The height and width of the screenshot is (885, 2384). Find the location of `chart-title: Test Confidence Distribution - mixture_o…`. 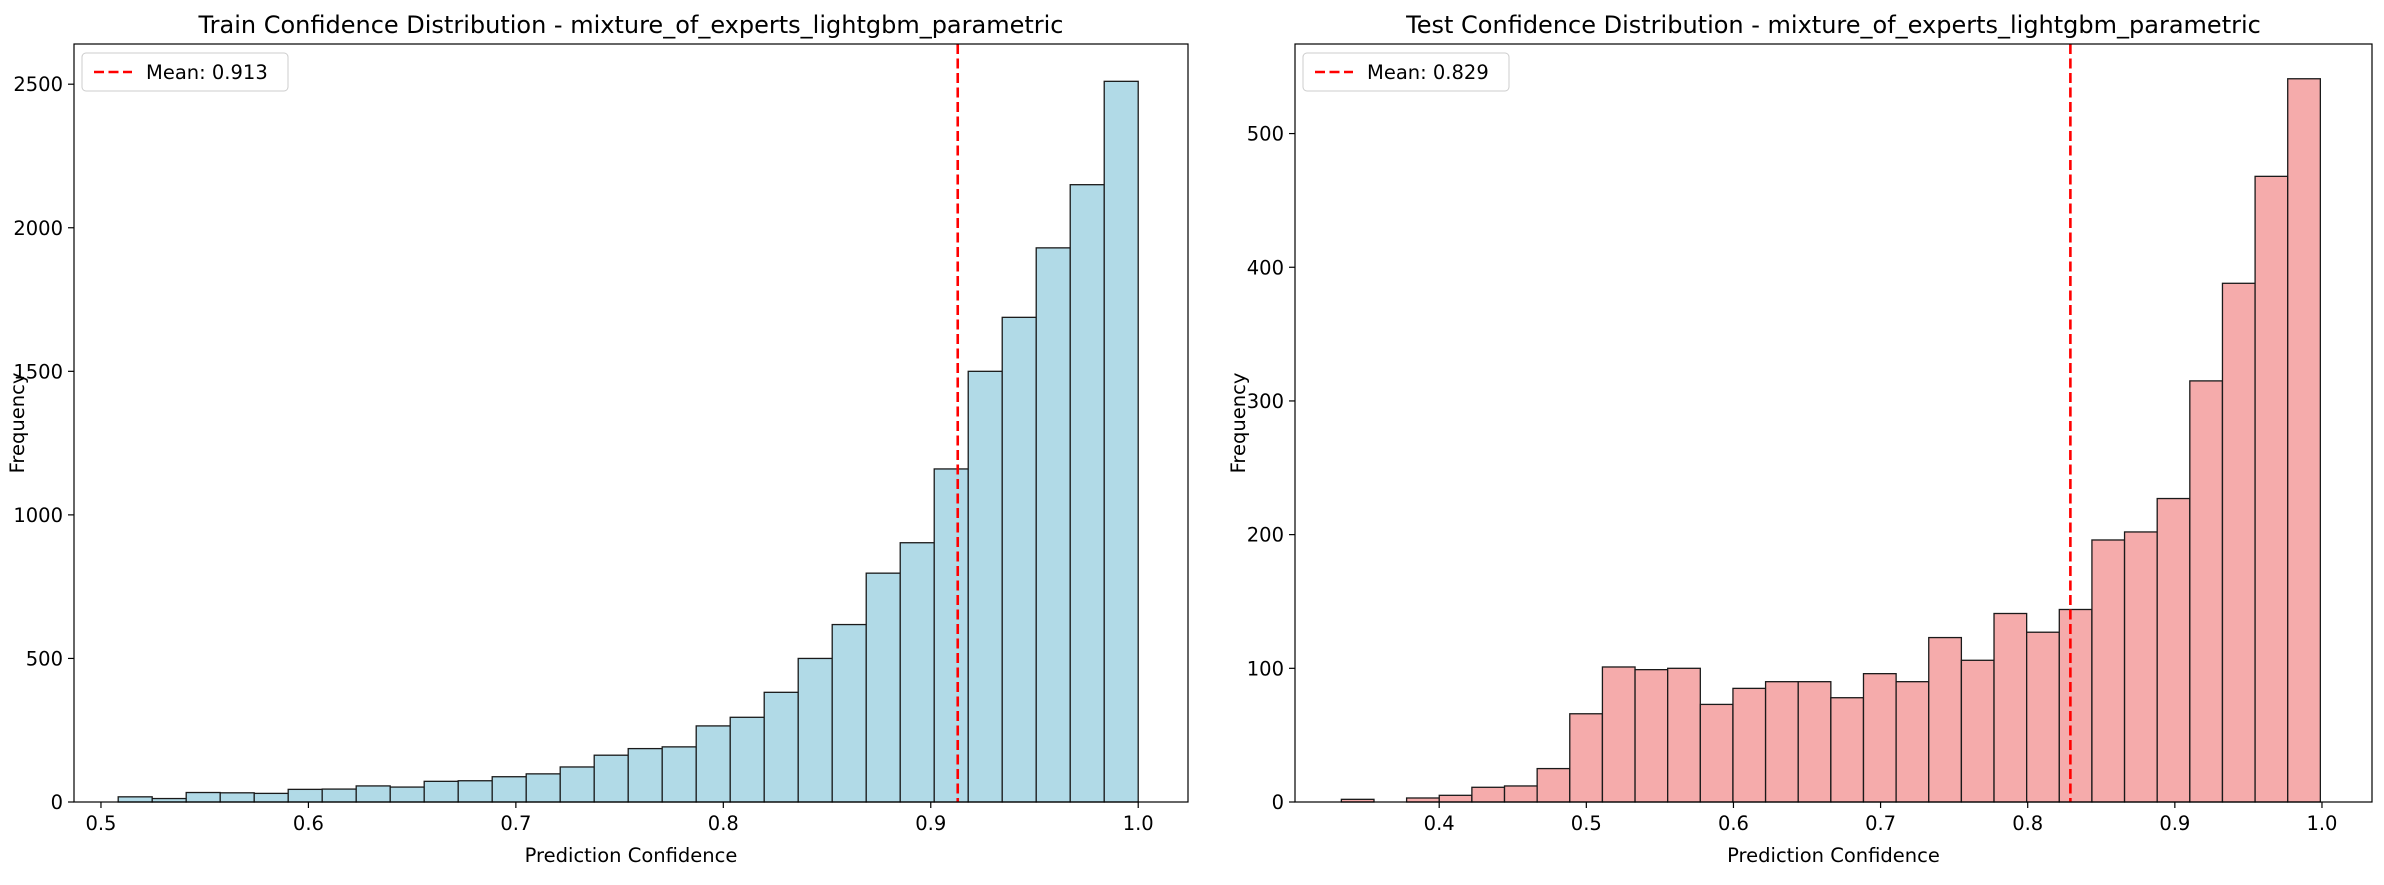

chart-title: Test Confidence Distribution - mixture_o… is located at coordinates (1833, 25).